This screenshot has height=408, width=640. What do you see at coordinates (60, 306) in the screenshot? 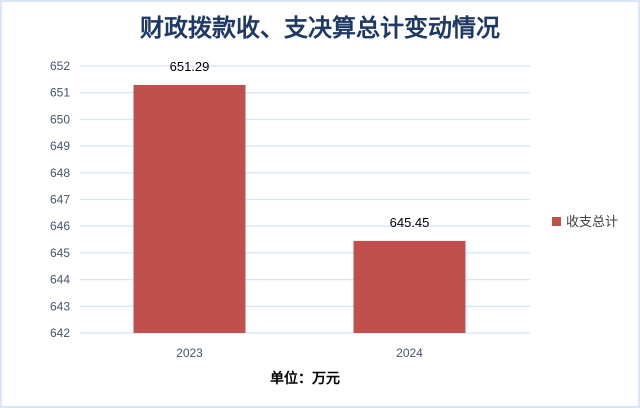
I see `y-tick-label: 643` at bounding box center [60, 306].